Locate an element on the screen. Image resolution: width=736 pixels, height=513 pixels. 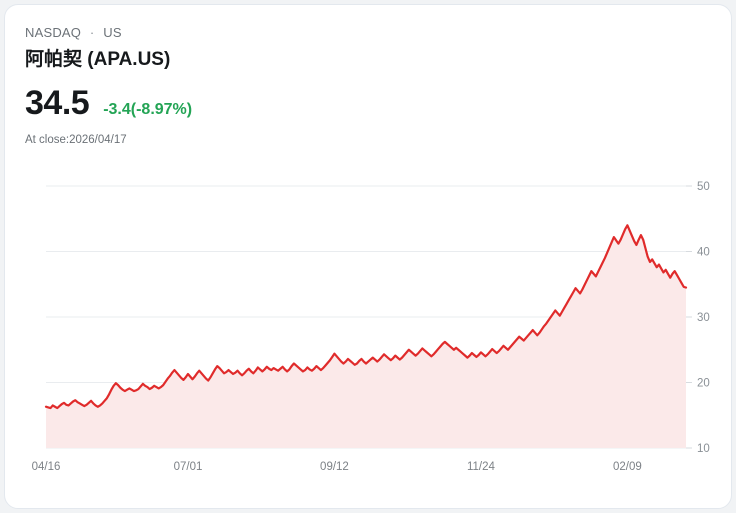
exchange-row: NASDAQ · US is located at coordinates (325, 33).